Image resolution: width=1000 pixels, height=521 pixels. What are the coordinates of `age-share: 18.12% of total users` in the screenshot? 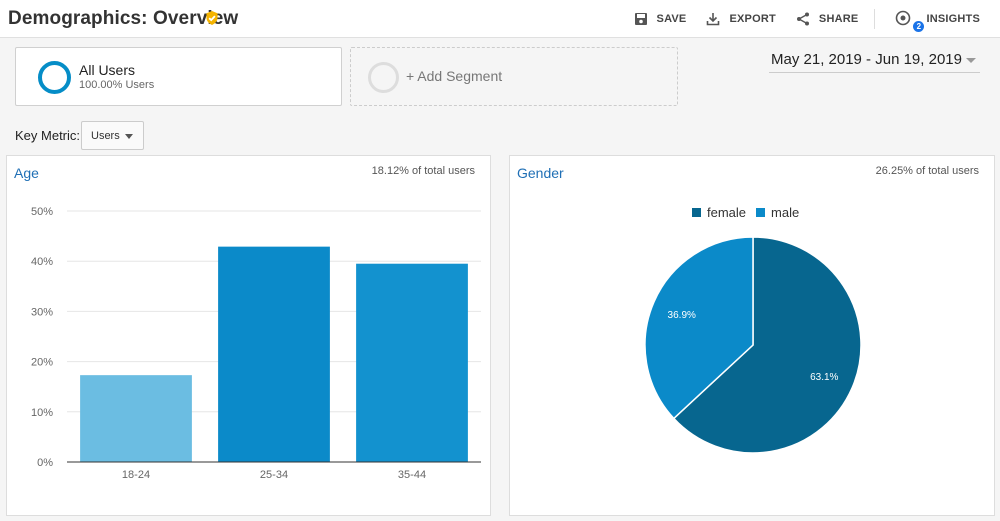 It's located at (423, 171).